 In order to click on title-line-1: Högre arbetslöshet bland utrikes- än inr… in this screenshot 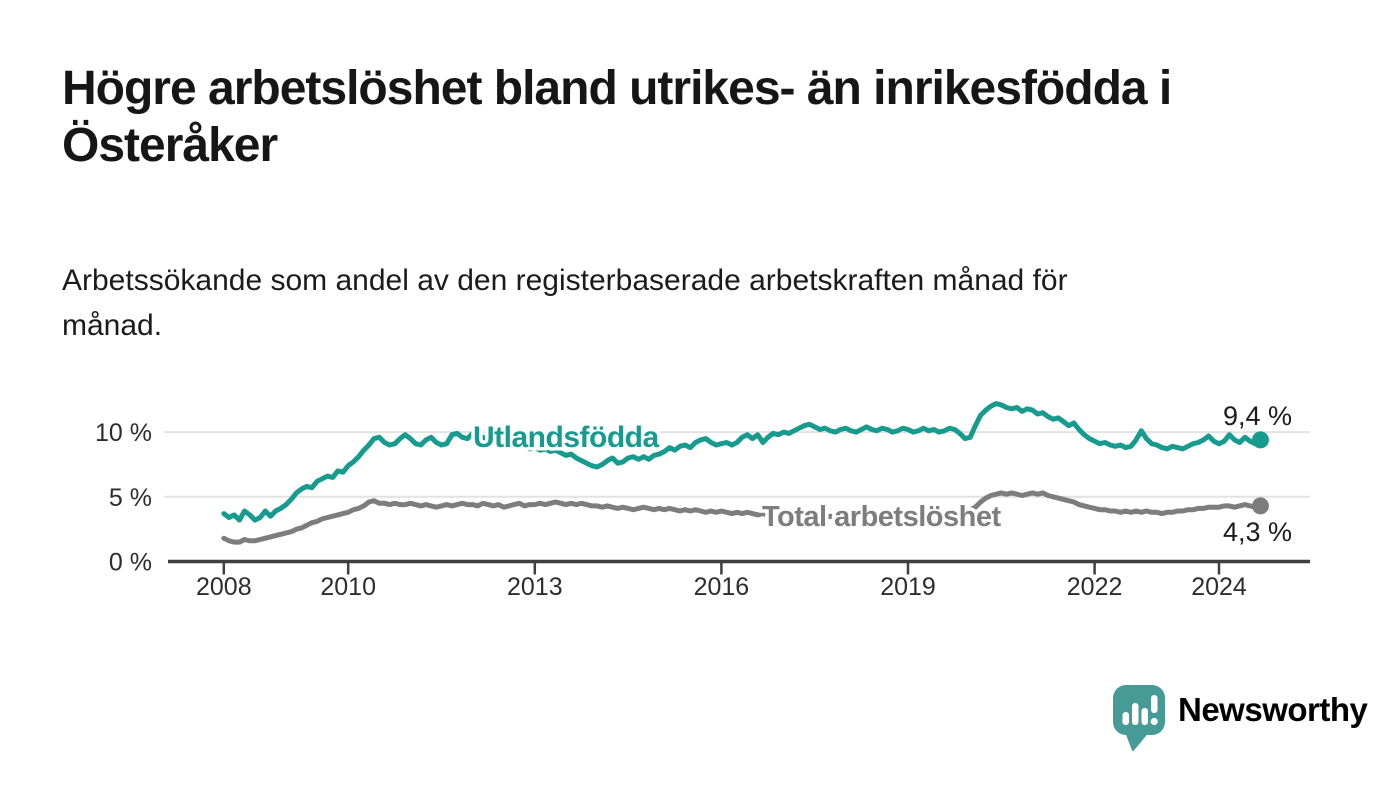, I will do `click(617, 88)`.